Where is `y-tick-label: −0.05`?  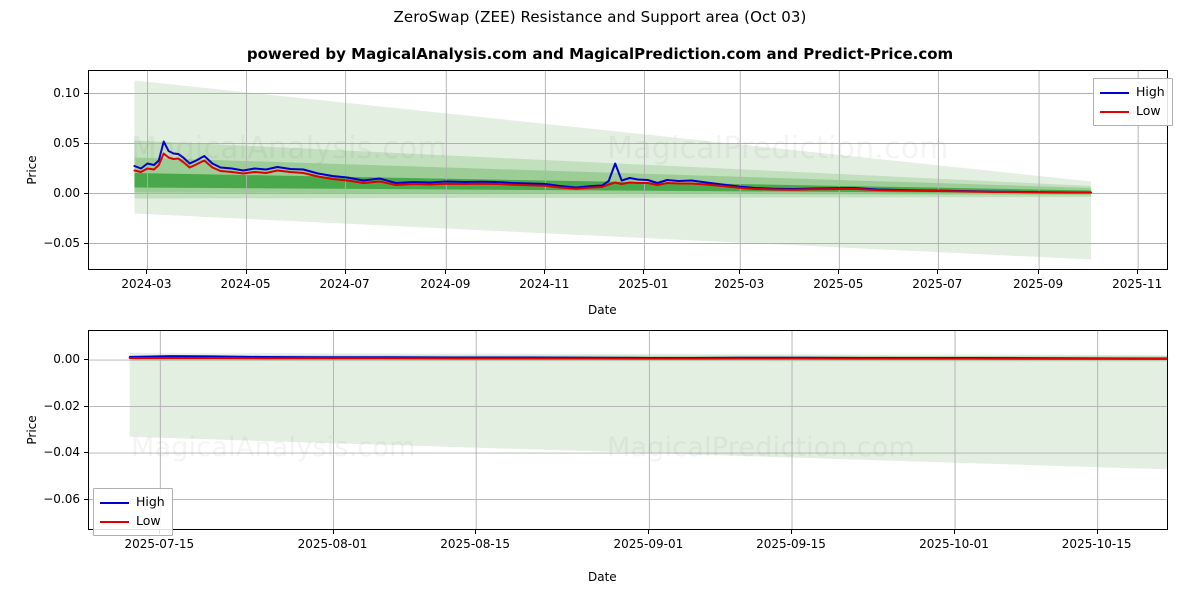
y-tick-label: −0.05 is located at coordinates (61, 242).